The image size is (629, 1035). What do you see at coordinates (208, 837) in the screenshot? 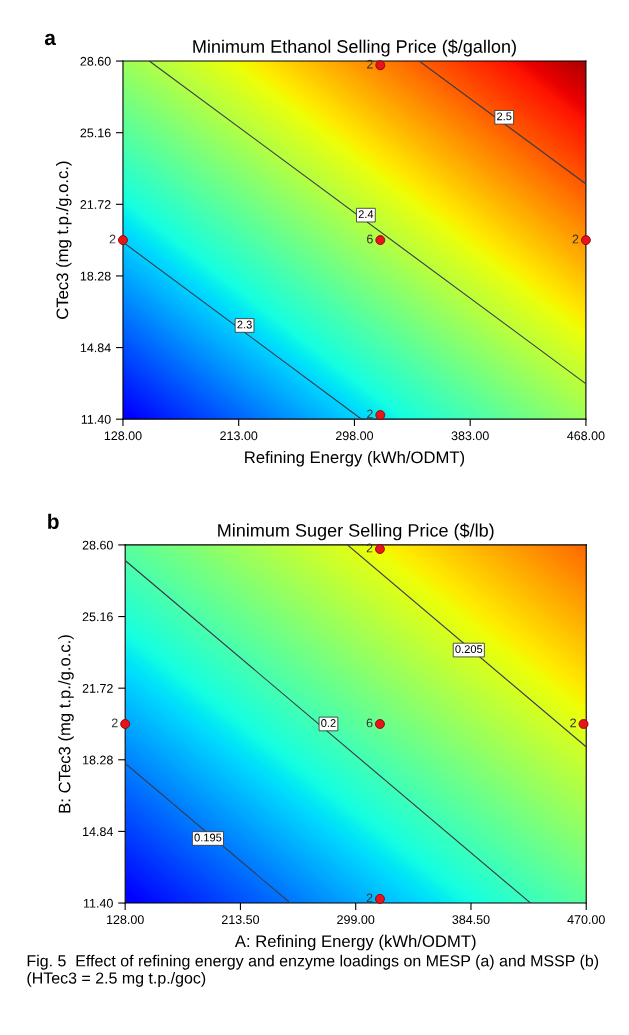
I see `annotation: 0.195` at bounding box center [208, 837].